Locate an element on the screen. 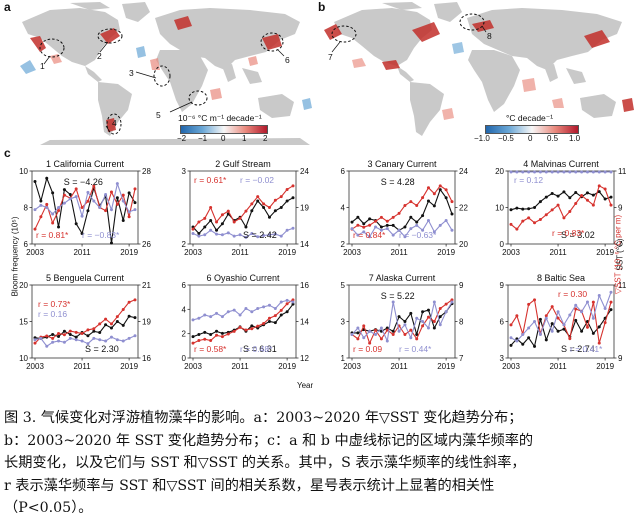 This screenshot has width=640, height=523. map-a-landmass is located at coordinates (166, 73).